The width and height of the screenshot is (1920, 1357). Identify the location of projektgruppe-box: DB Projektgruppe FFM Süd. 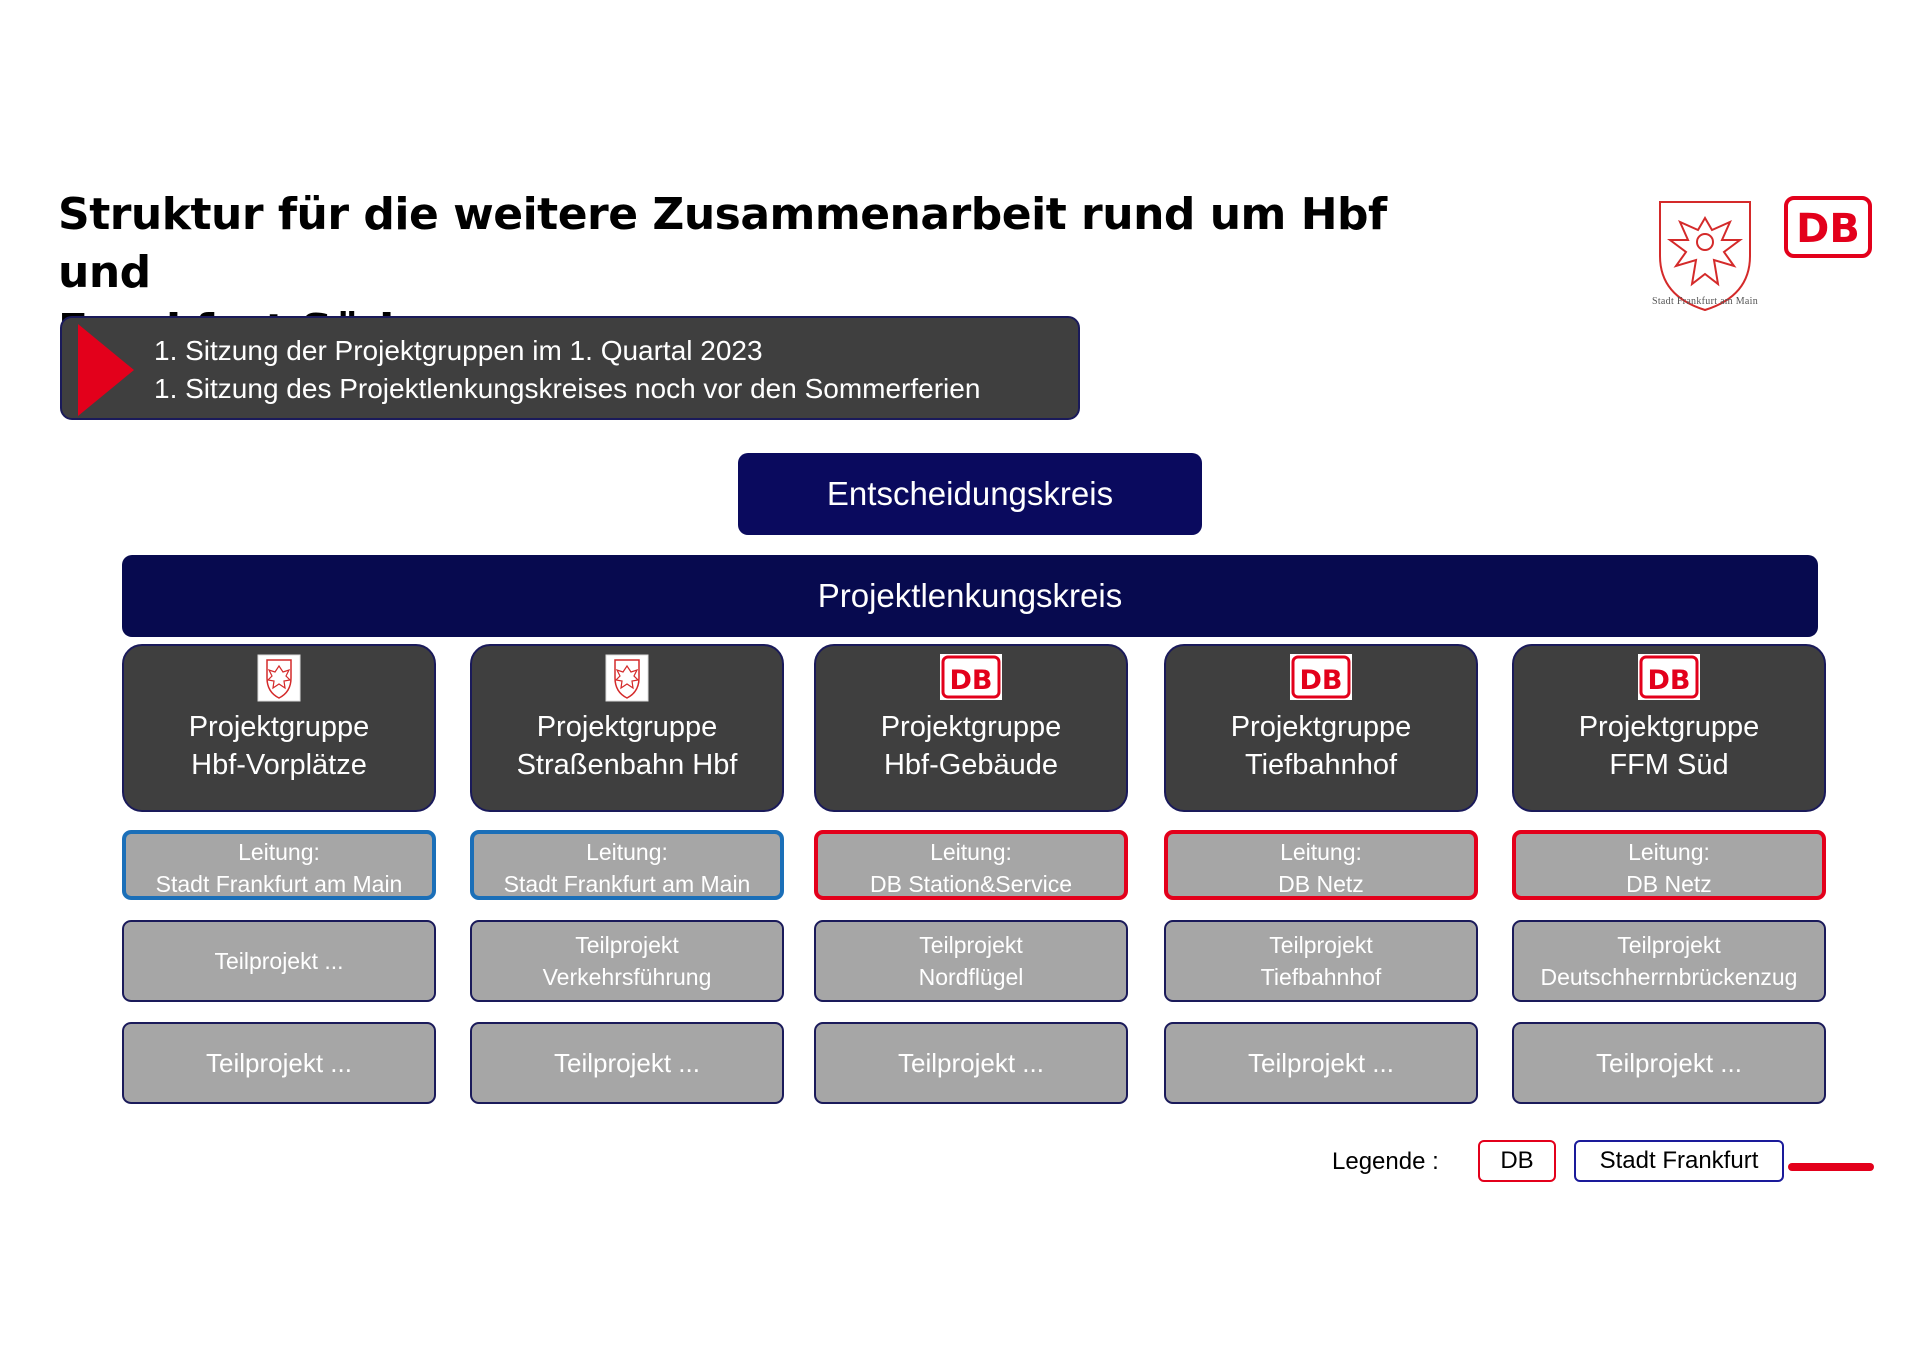
(1669, 728).